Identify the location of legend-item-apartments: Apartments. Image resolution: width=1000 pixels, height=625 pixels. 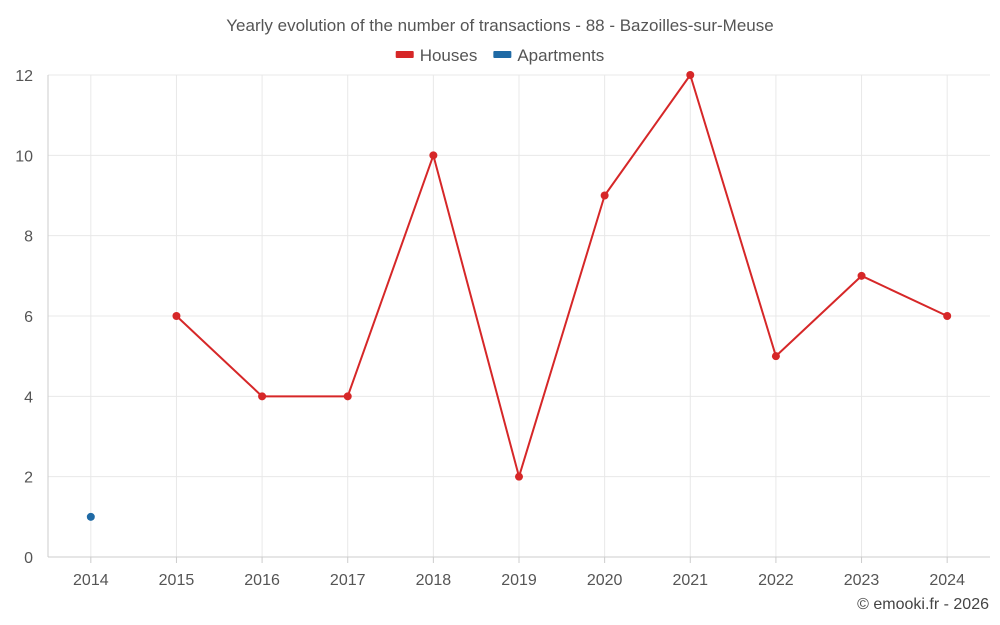
(548, 55).